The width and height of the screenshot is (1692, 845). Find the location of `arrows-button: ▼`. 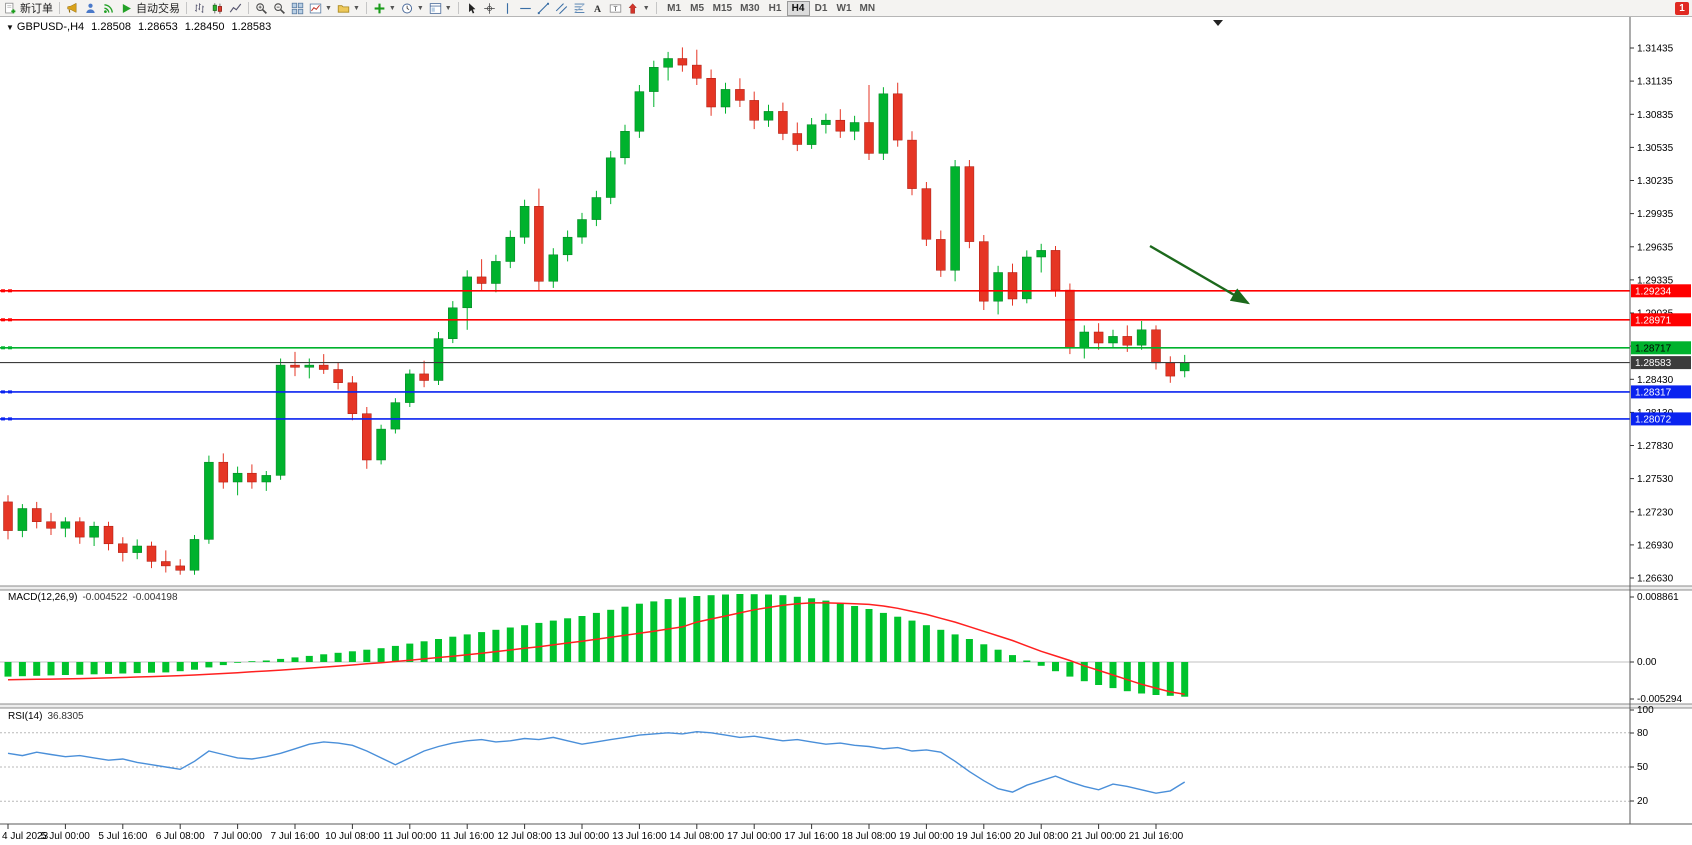

arrows-button: ▼ is located at coordinates (638, 8).